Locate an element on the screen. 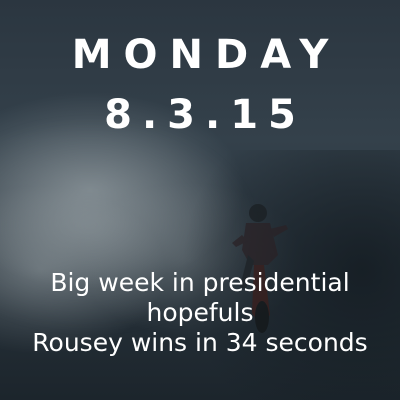 The height and width of the screenshot is (400, 400). dirt-bike-rider-image is located at coordinates (260, 268).